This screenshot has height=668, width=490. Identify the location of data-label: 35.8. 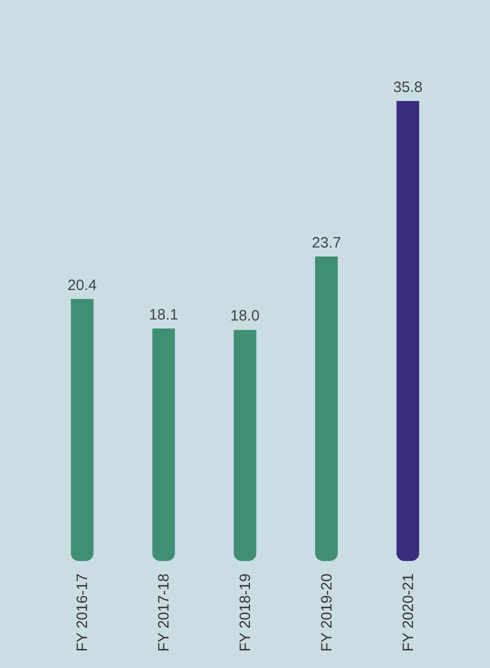
(407, 87).